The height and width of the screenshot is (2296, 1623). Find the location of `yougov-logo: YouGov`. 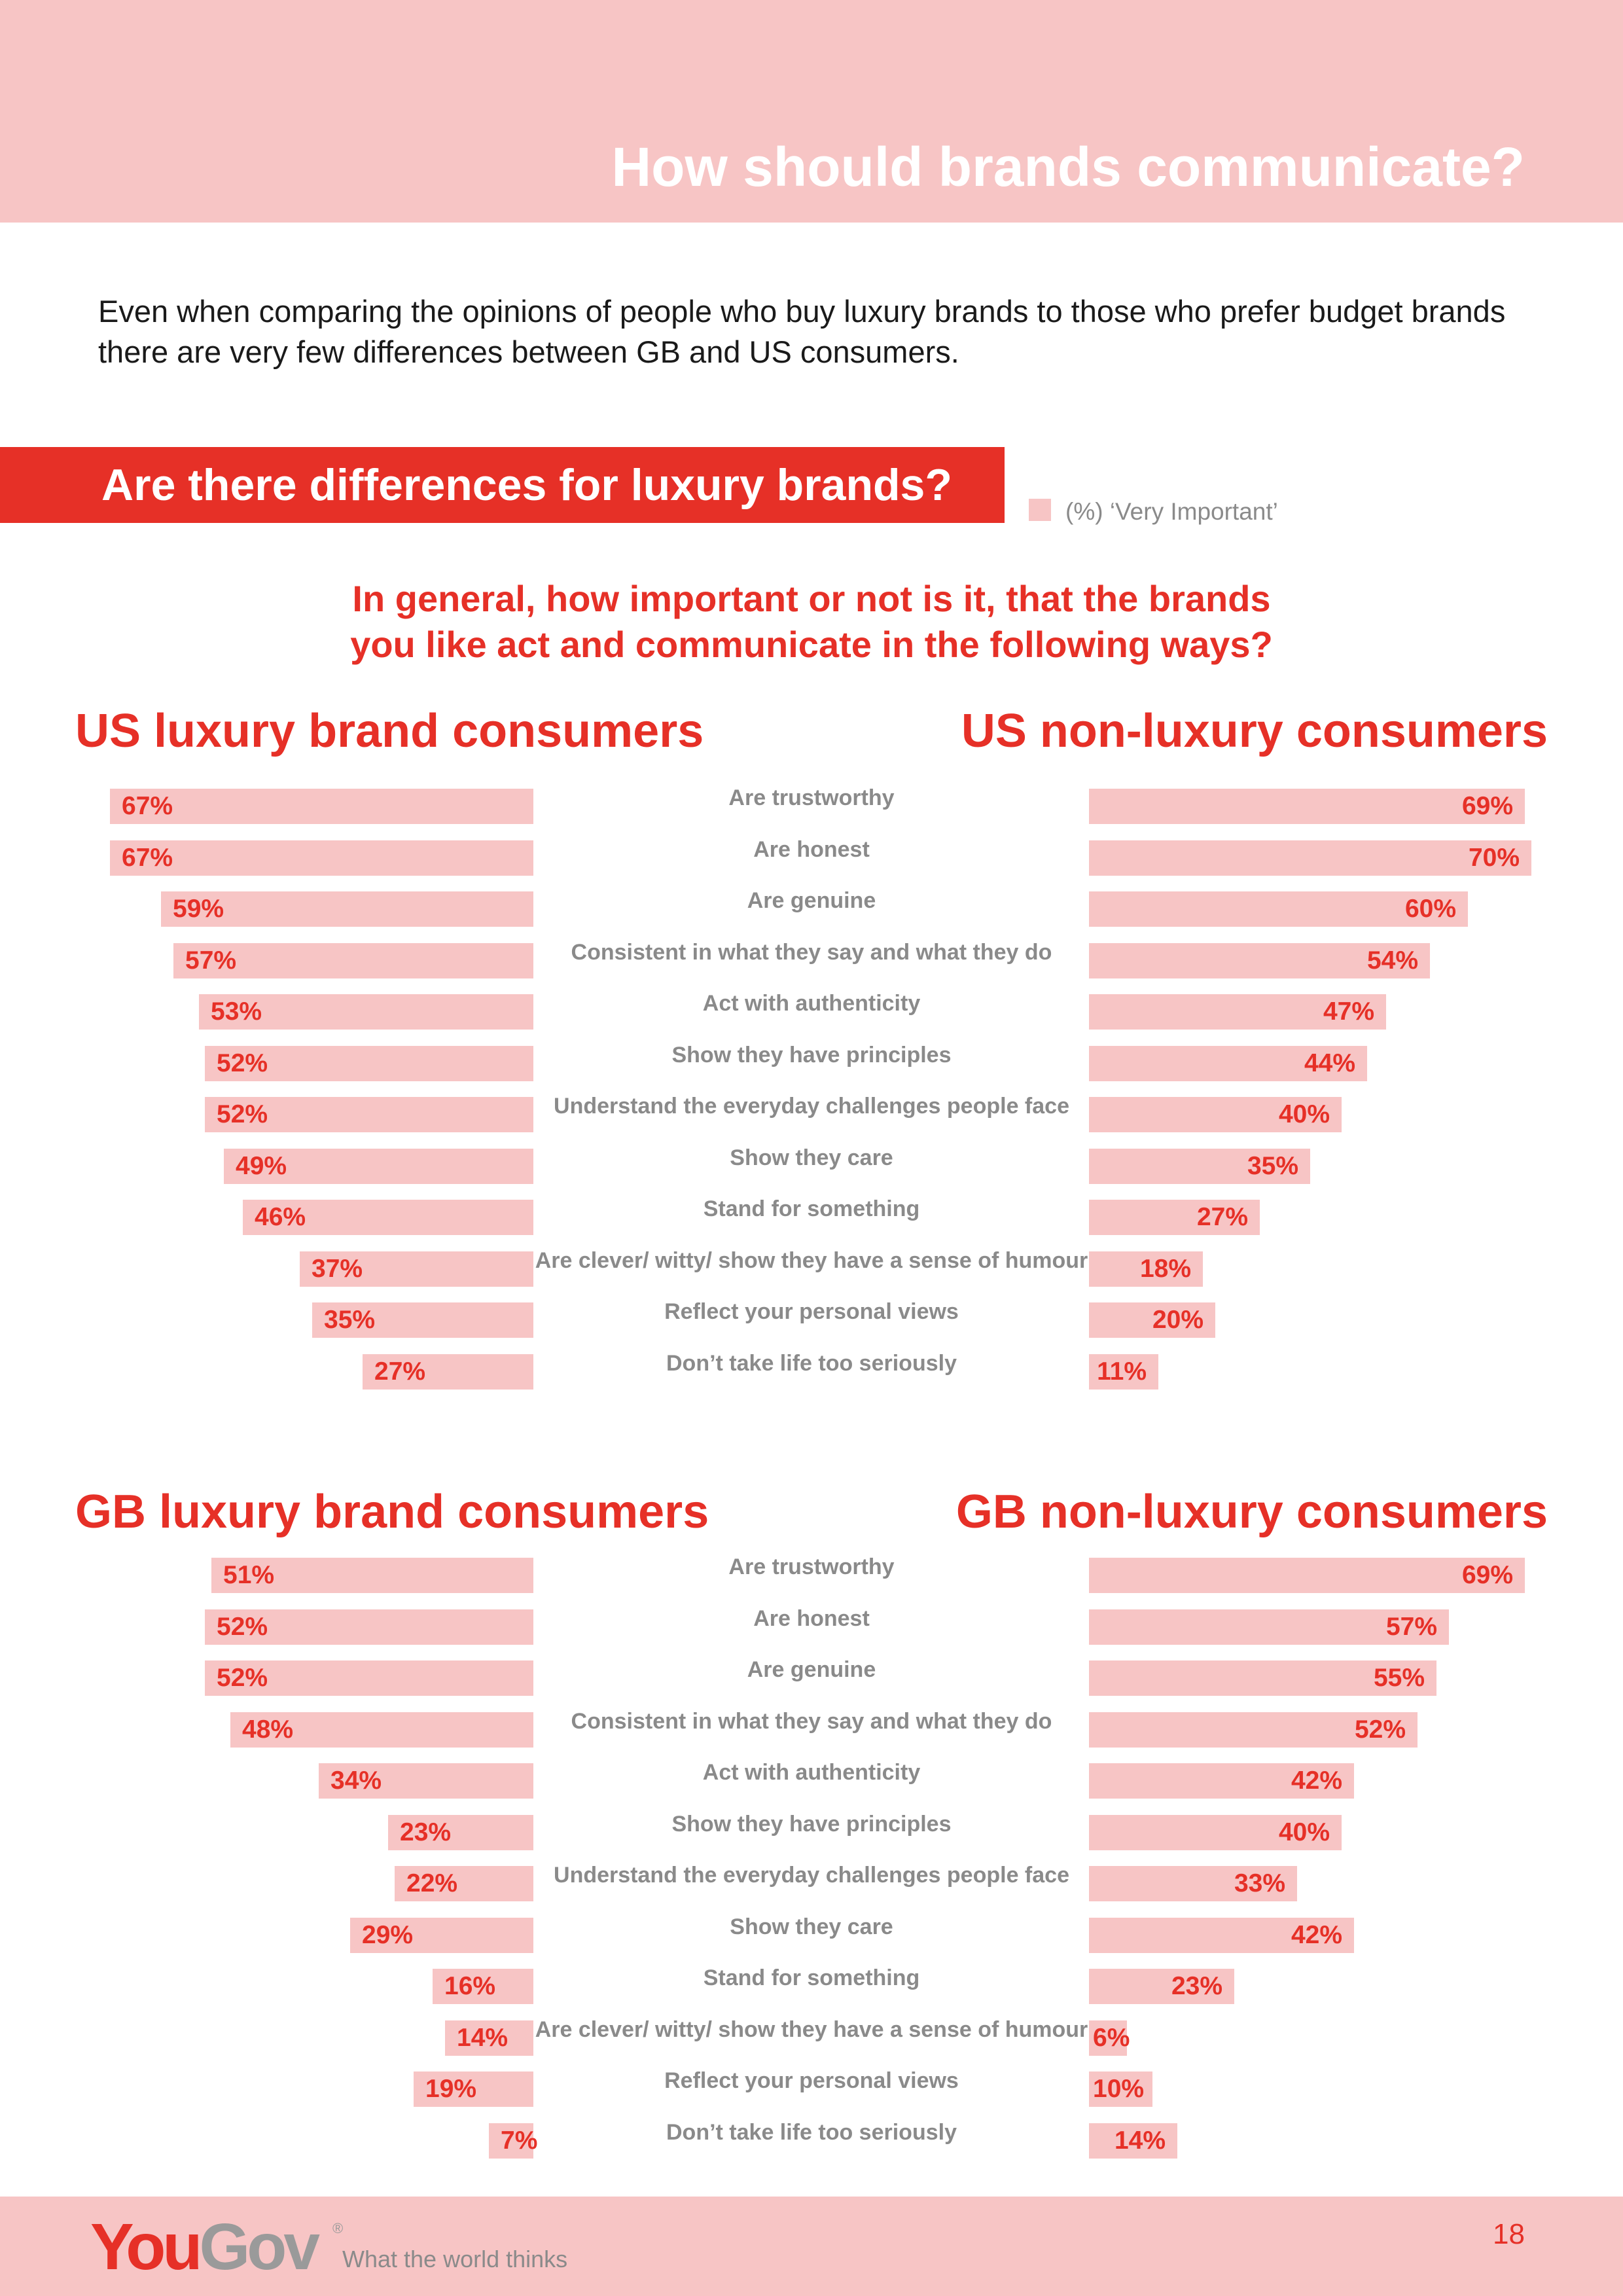

yougov-logo: YouGov is located at coordinates (205, 2247).